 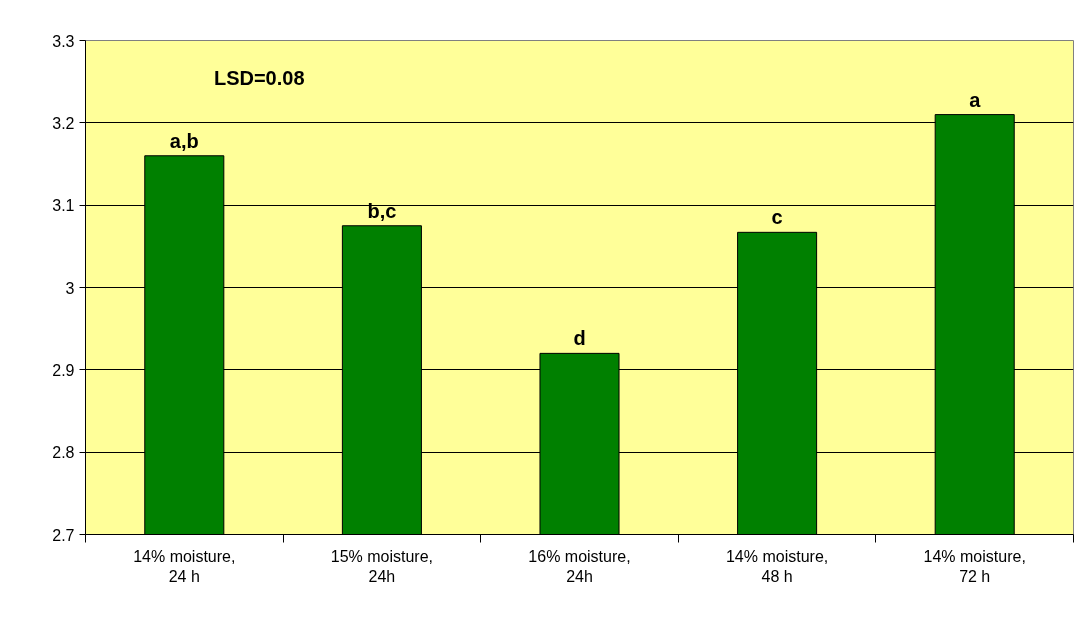 I want to click on x-tick-label: 14% moisture, 48 h, so click(x=777, y=566).